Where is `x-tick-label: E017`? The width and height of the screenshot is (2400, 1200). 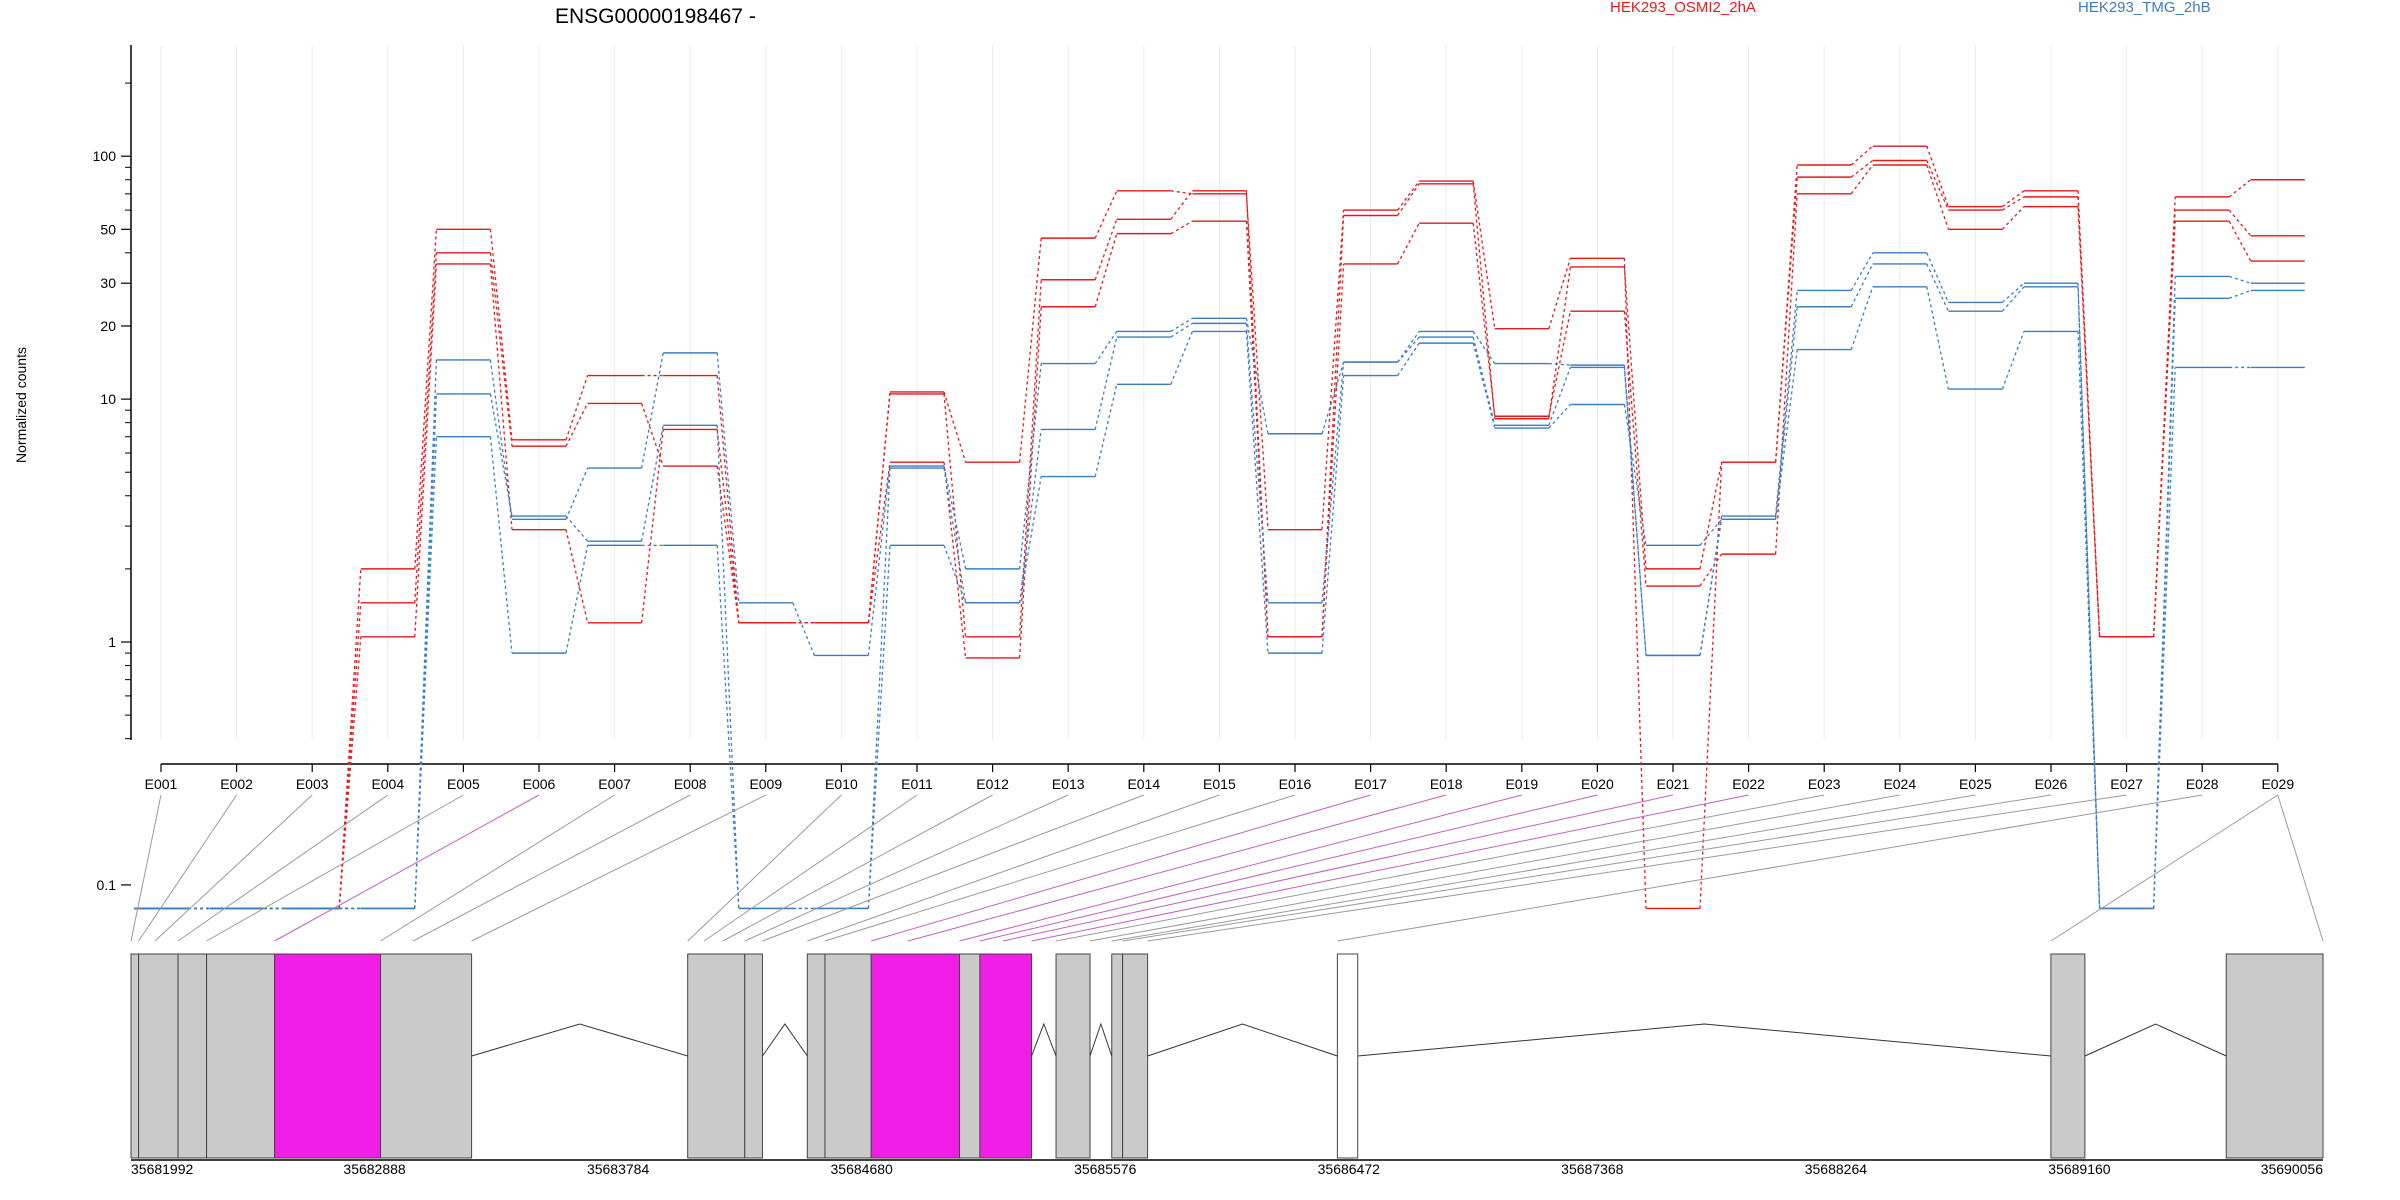
x-tick-label: E017 is located at coordinates (1370, 784).